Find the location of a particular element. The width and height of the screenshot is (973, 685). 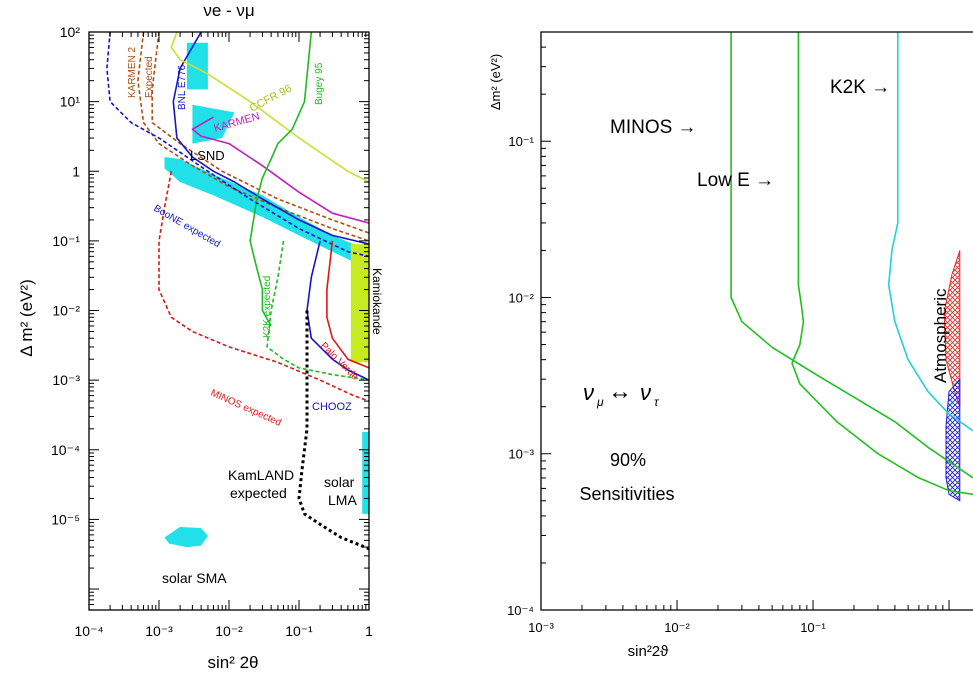

label-tau: τ is located at coordinates (657, 402).